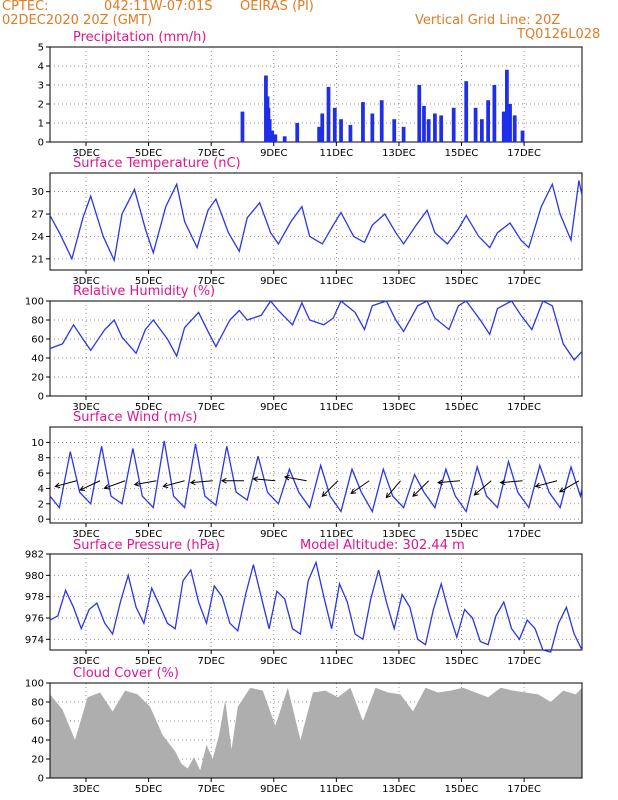  What do you see at coordinates (37, 237) in the screenshot?
I see `y-tick-label: 24` at bounding box center [37, 237].